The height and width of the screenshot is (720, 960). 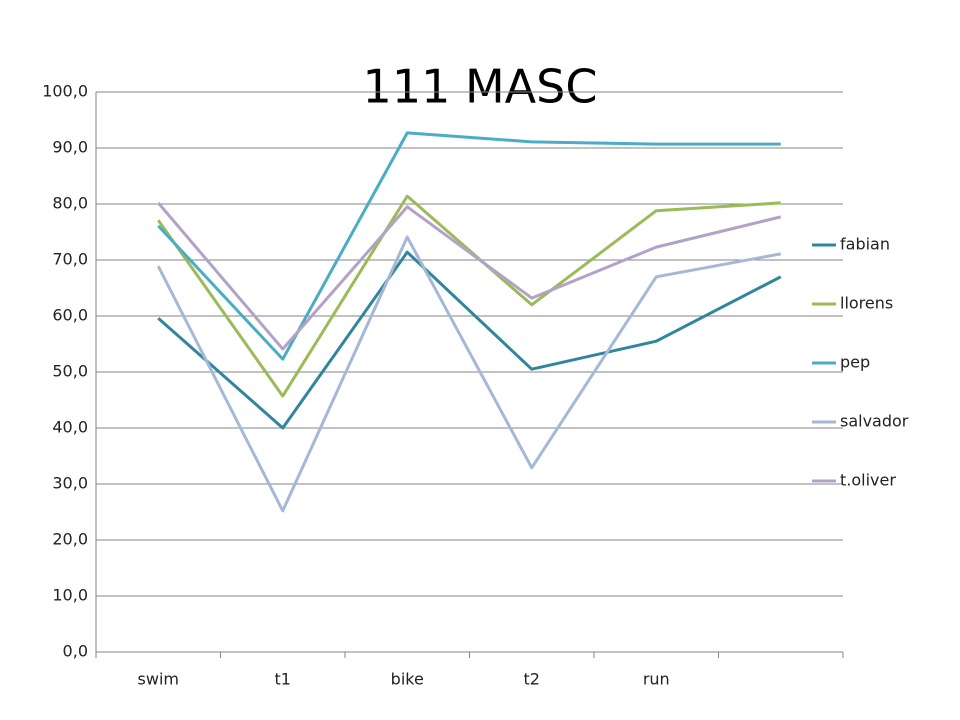 What do you see at coordinates (469, 276) in the screenshot?
I see `series-line` at bounding box center [469, 276].